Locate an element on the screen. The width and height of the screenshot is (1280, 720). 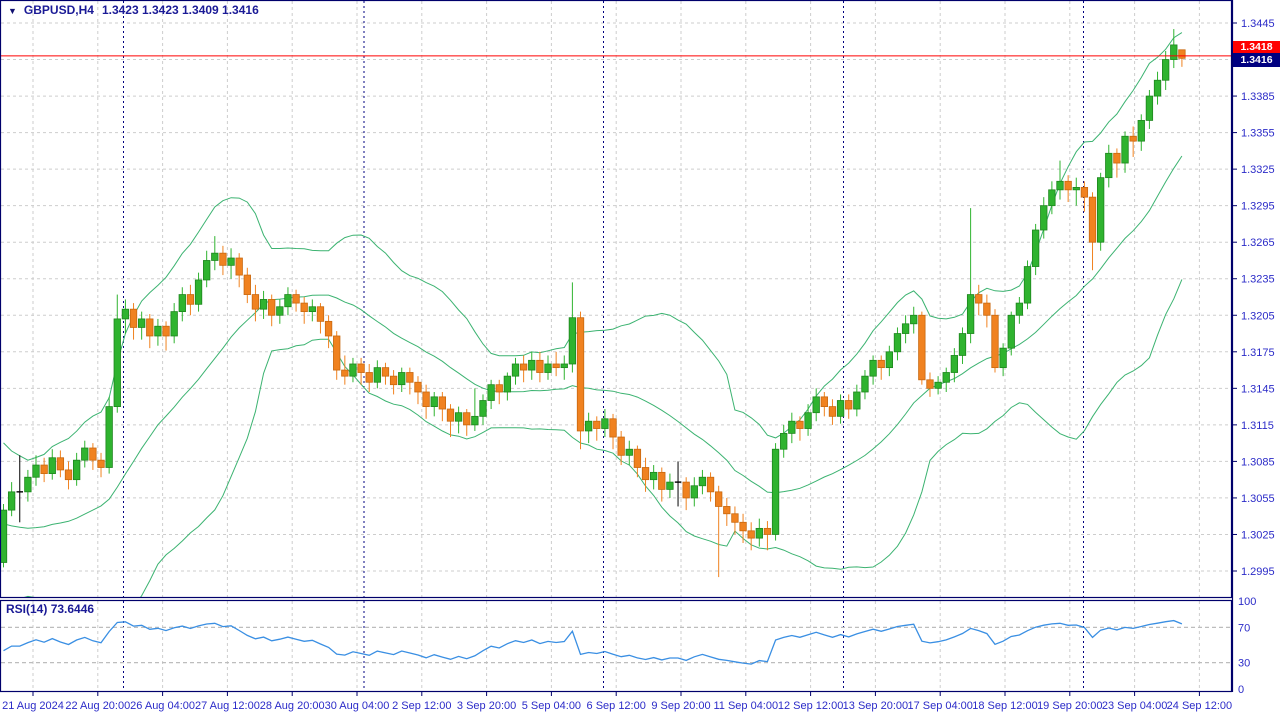
time-tick-label: 5 Sep 04:00 is located at coordinates (551, 706).